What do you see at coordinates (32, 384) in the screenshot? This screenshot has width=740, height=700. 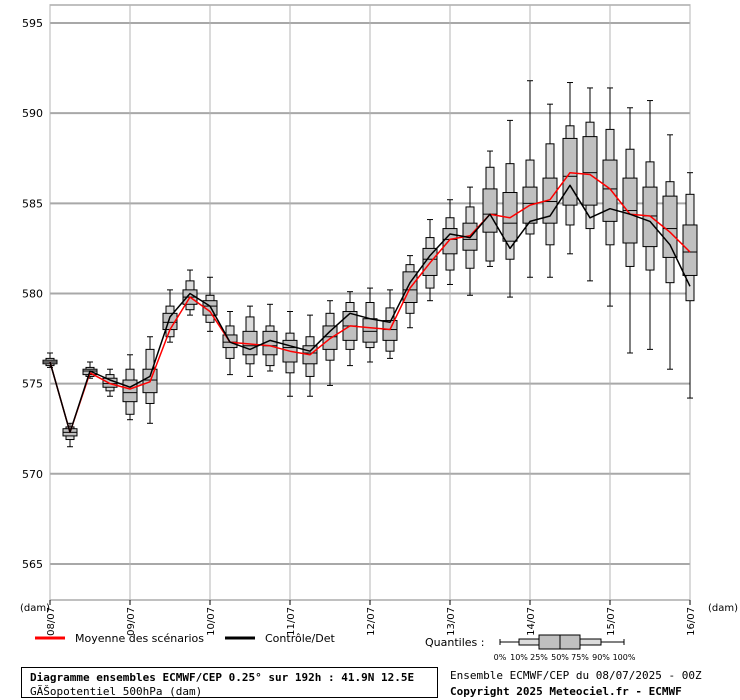 I see `y-tick-label: 575` at bounding box center [32, 384].